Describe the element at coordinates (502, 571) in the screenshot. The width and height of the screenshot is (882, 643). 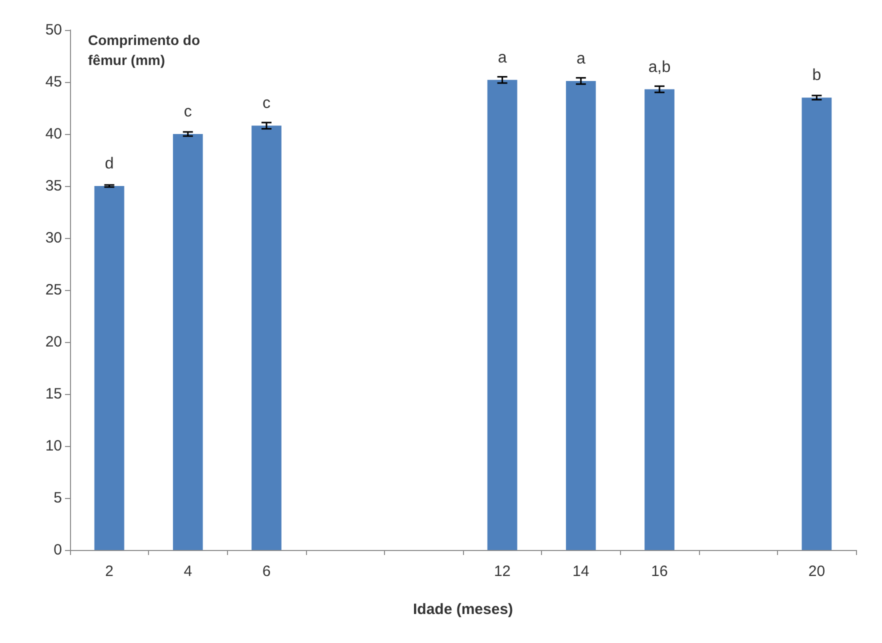
I see `x-tick-label: 12` at that location.